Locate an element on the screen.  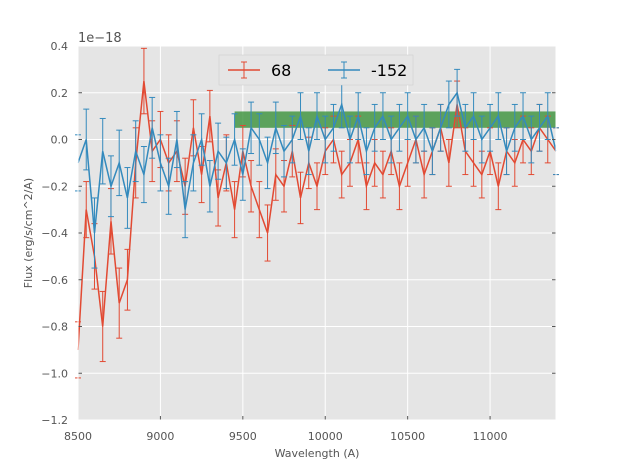
y-tick-label: −1.2 is located at coordinates (54, 420).